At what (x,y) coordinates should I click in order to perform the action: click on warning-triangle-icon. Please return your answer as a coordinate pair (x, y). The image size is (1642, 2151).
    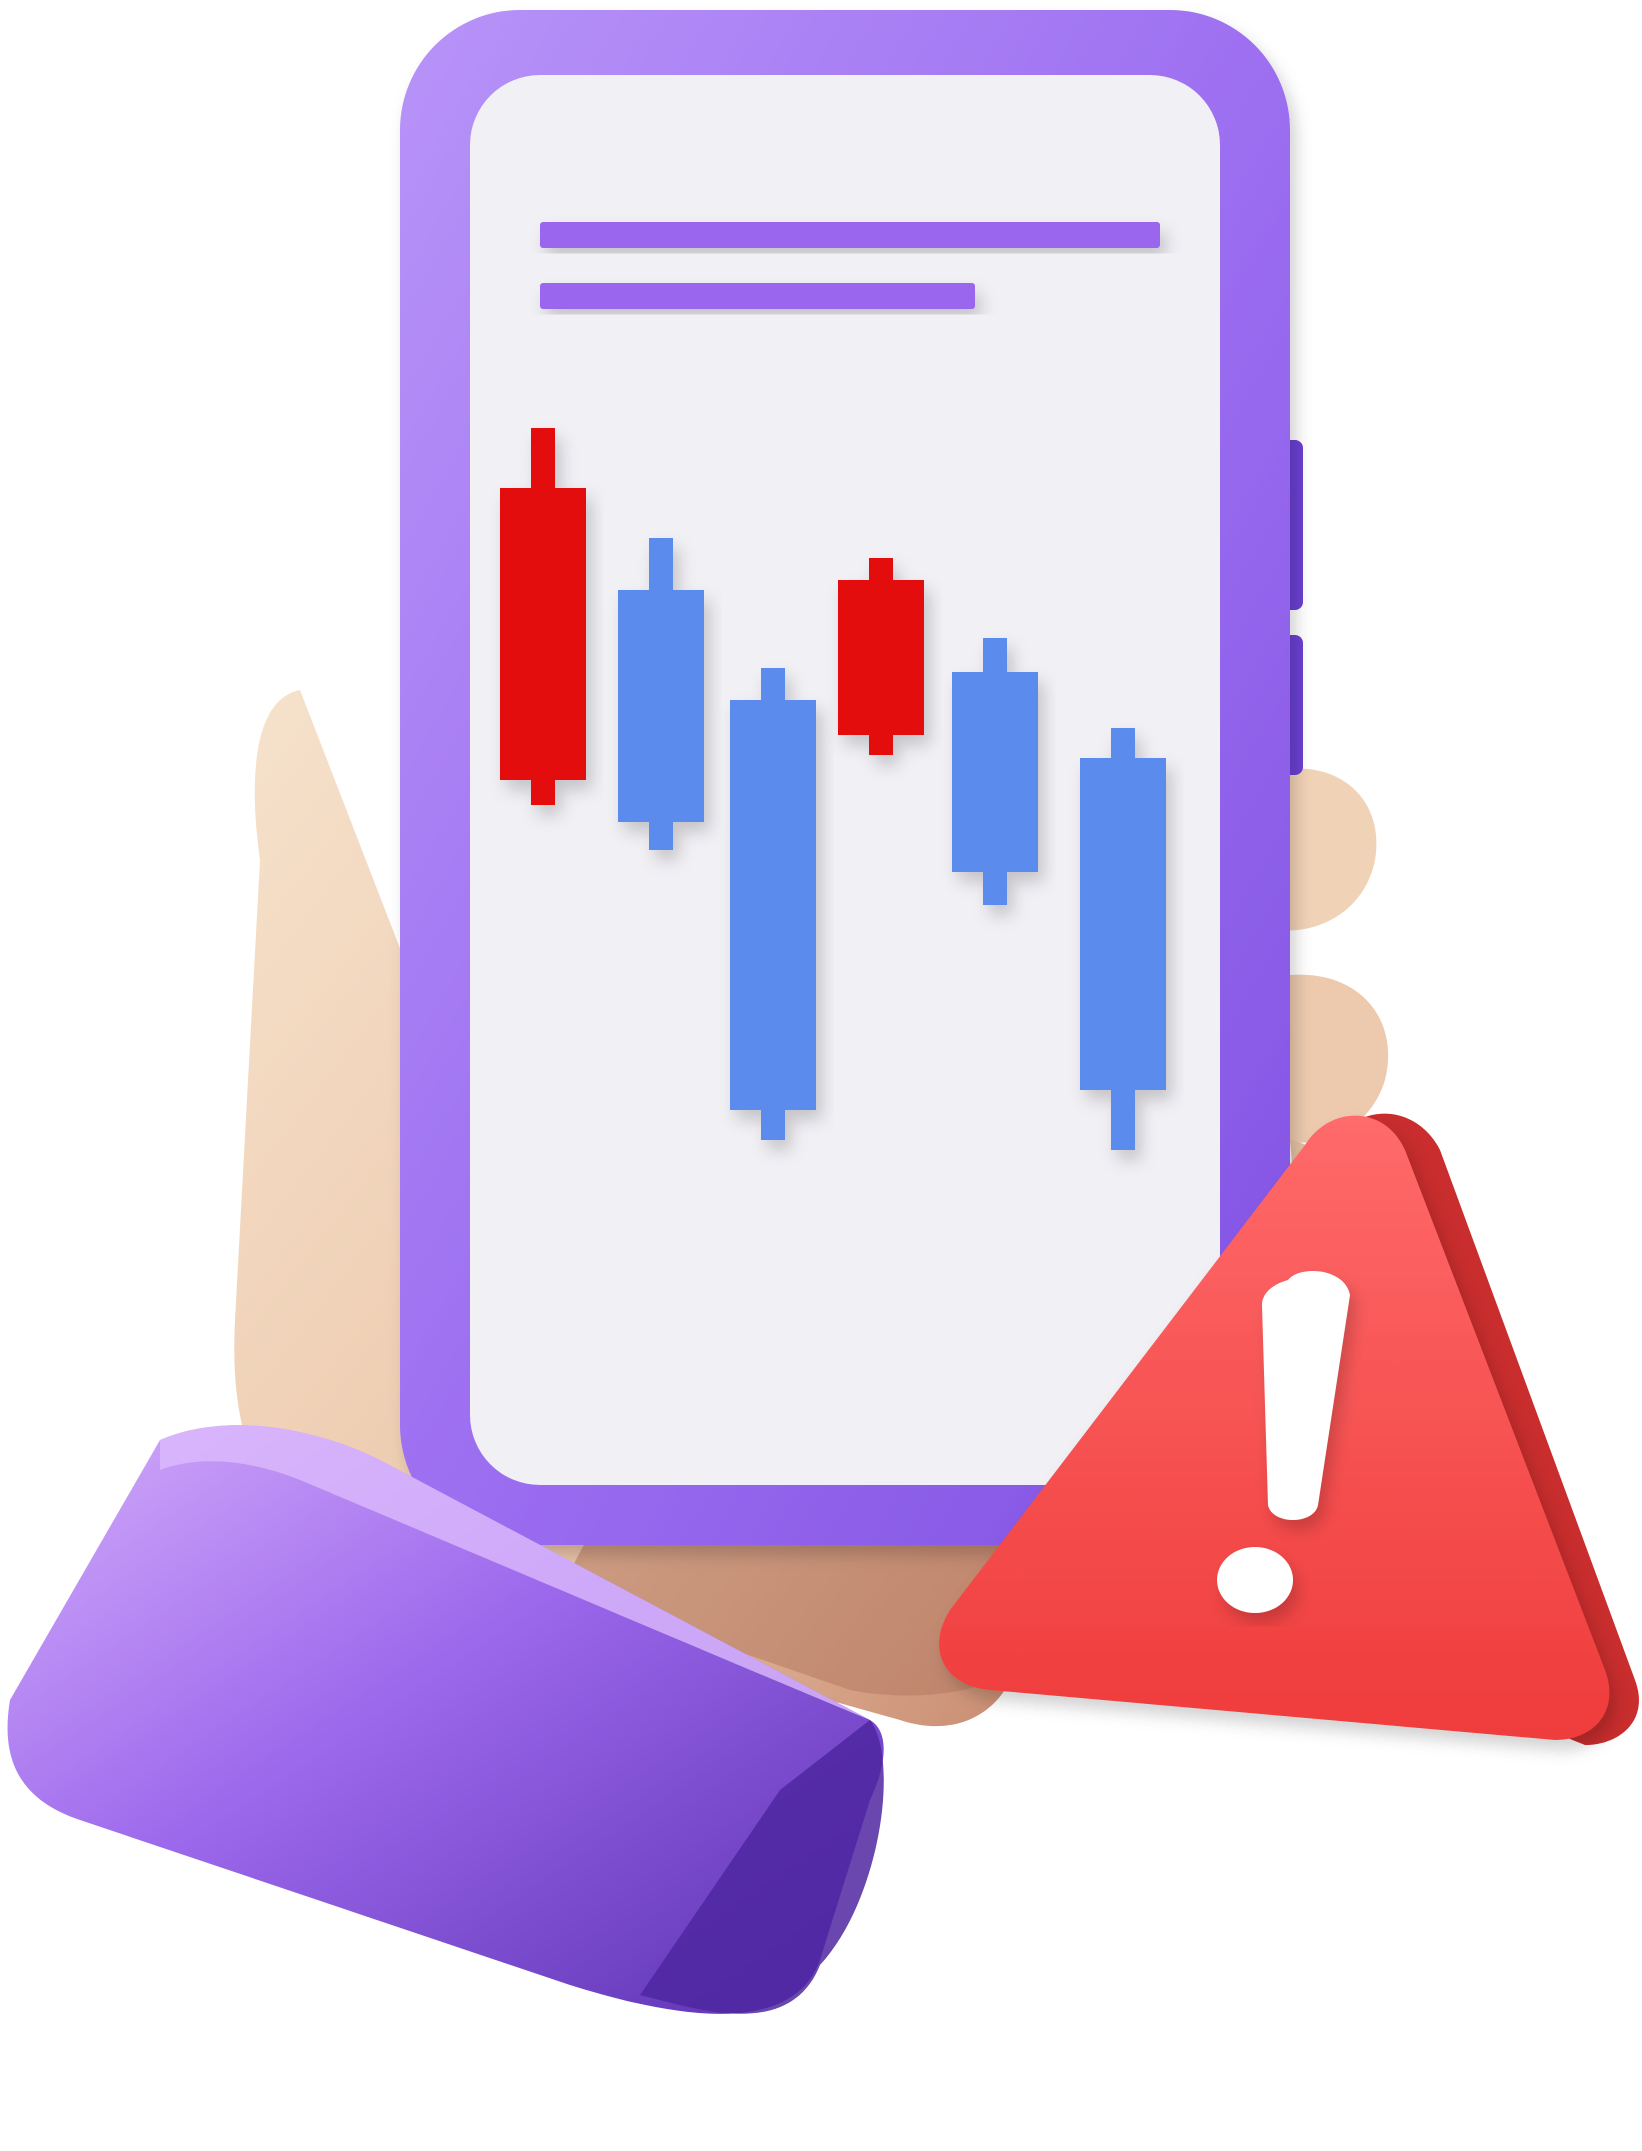
    Looking at the image, I should click on (1289, 1429).